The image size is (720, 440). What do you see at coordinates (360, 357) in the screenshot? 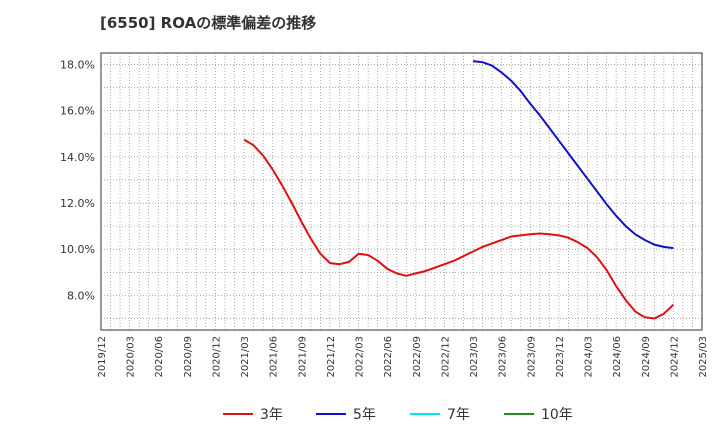
I see `x-tick-label: 2022/03` at bounding box center [360, 357].